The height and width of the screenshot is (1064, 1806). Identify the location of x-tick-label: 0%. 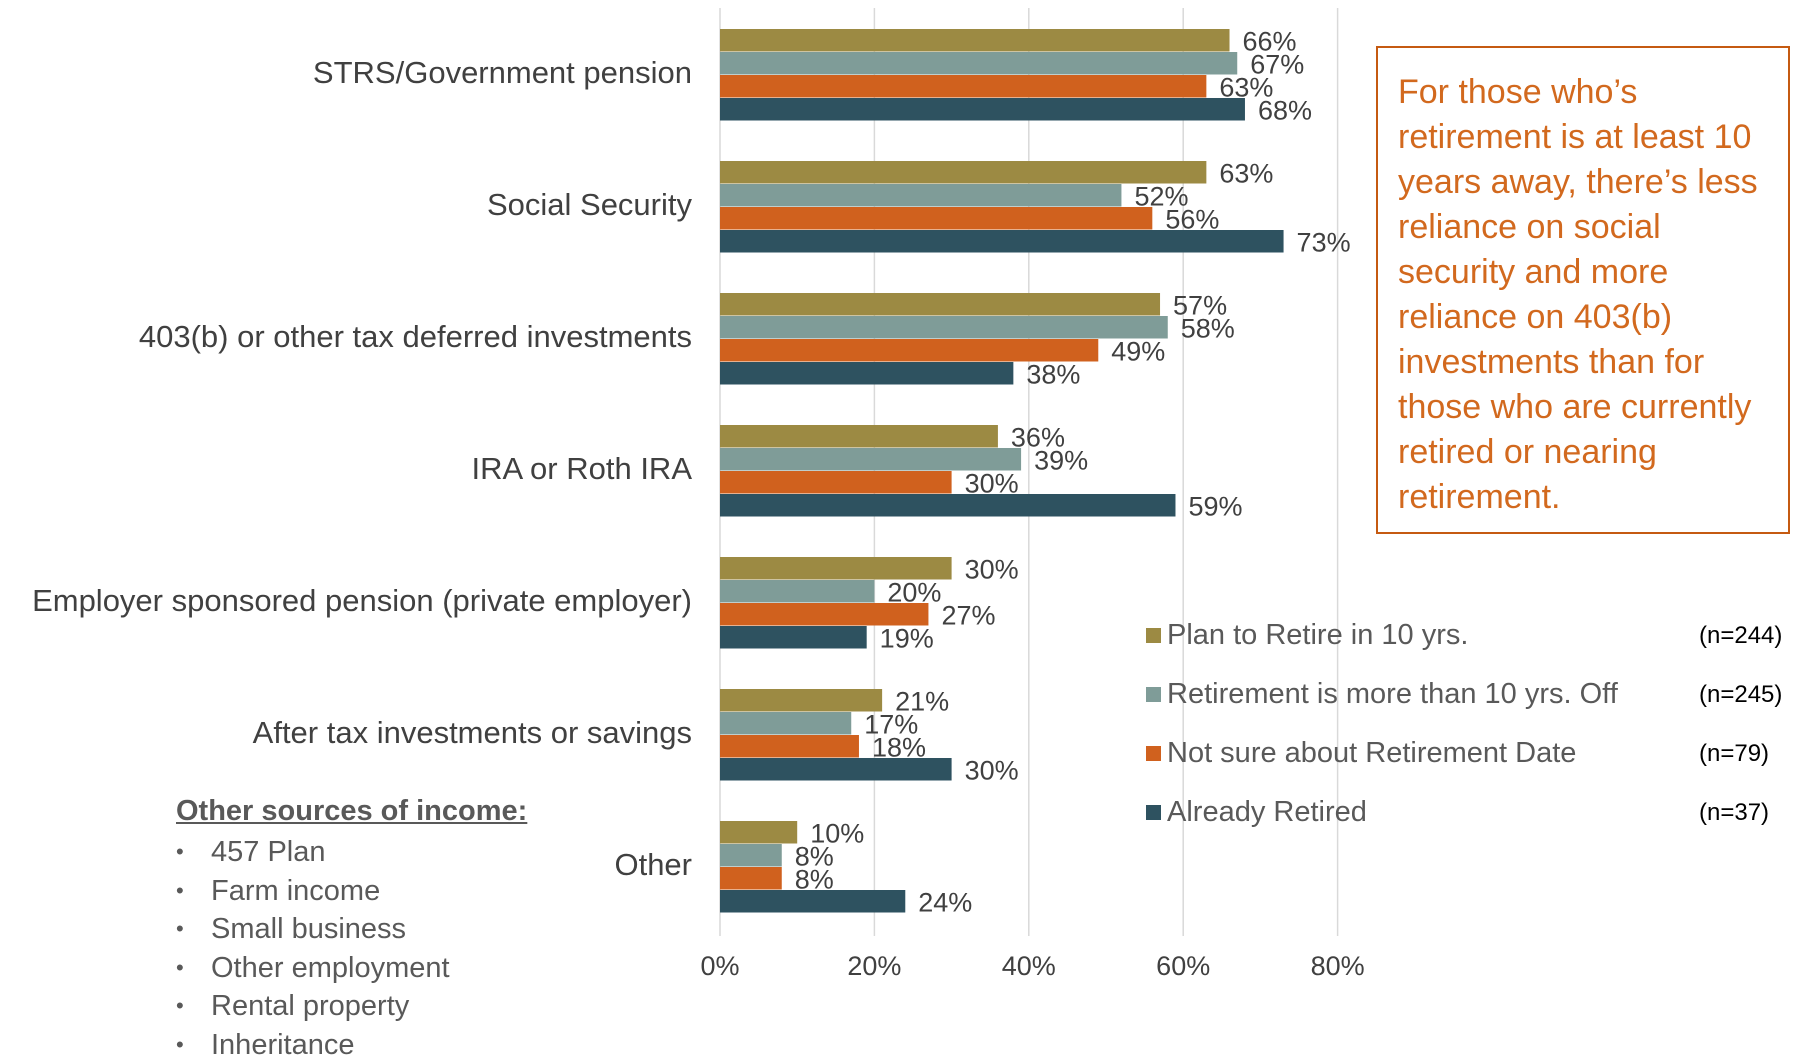
(719, 966).